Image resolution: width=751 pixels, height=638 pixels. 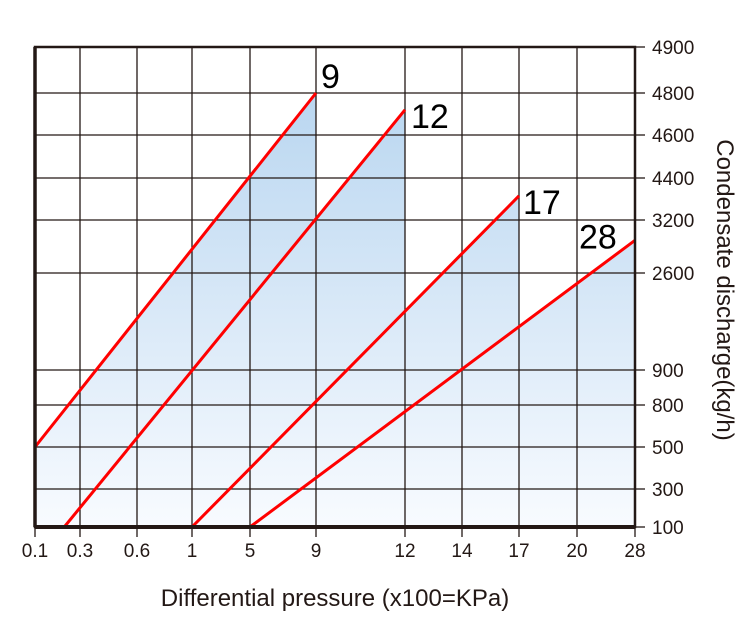 What do you see at coordinates (598, 237) in the screenshot?
I see `series-label-28: 28` at bounding box center [598, 237].